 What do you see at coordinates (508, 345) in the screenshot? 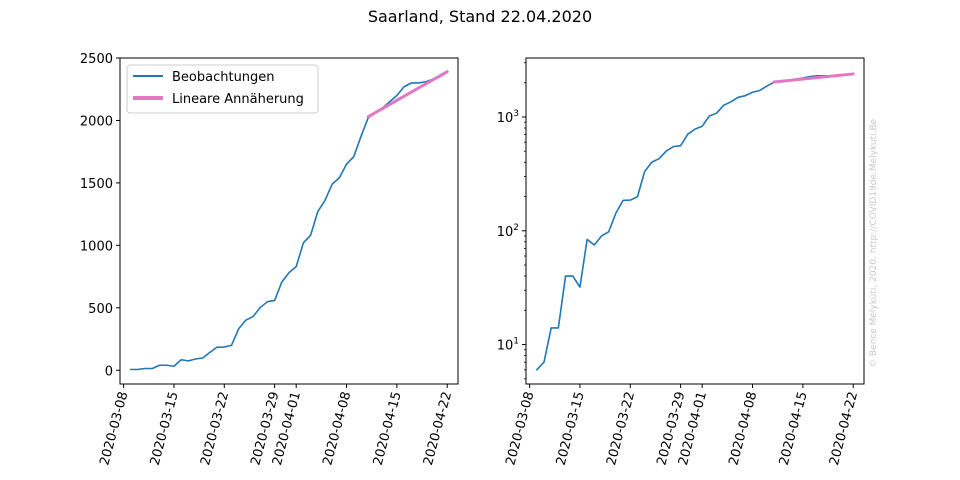
I see `right-y-tick-label: 10¹` at bounding box center [508, 345].